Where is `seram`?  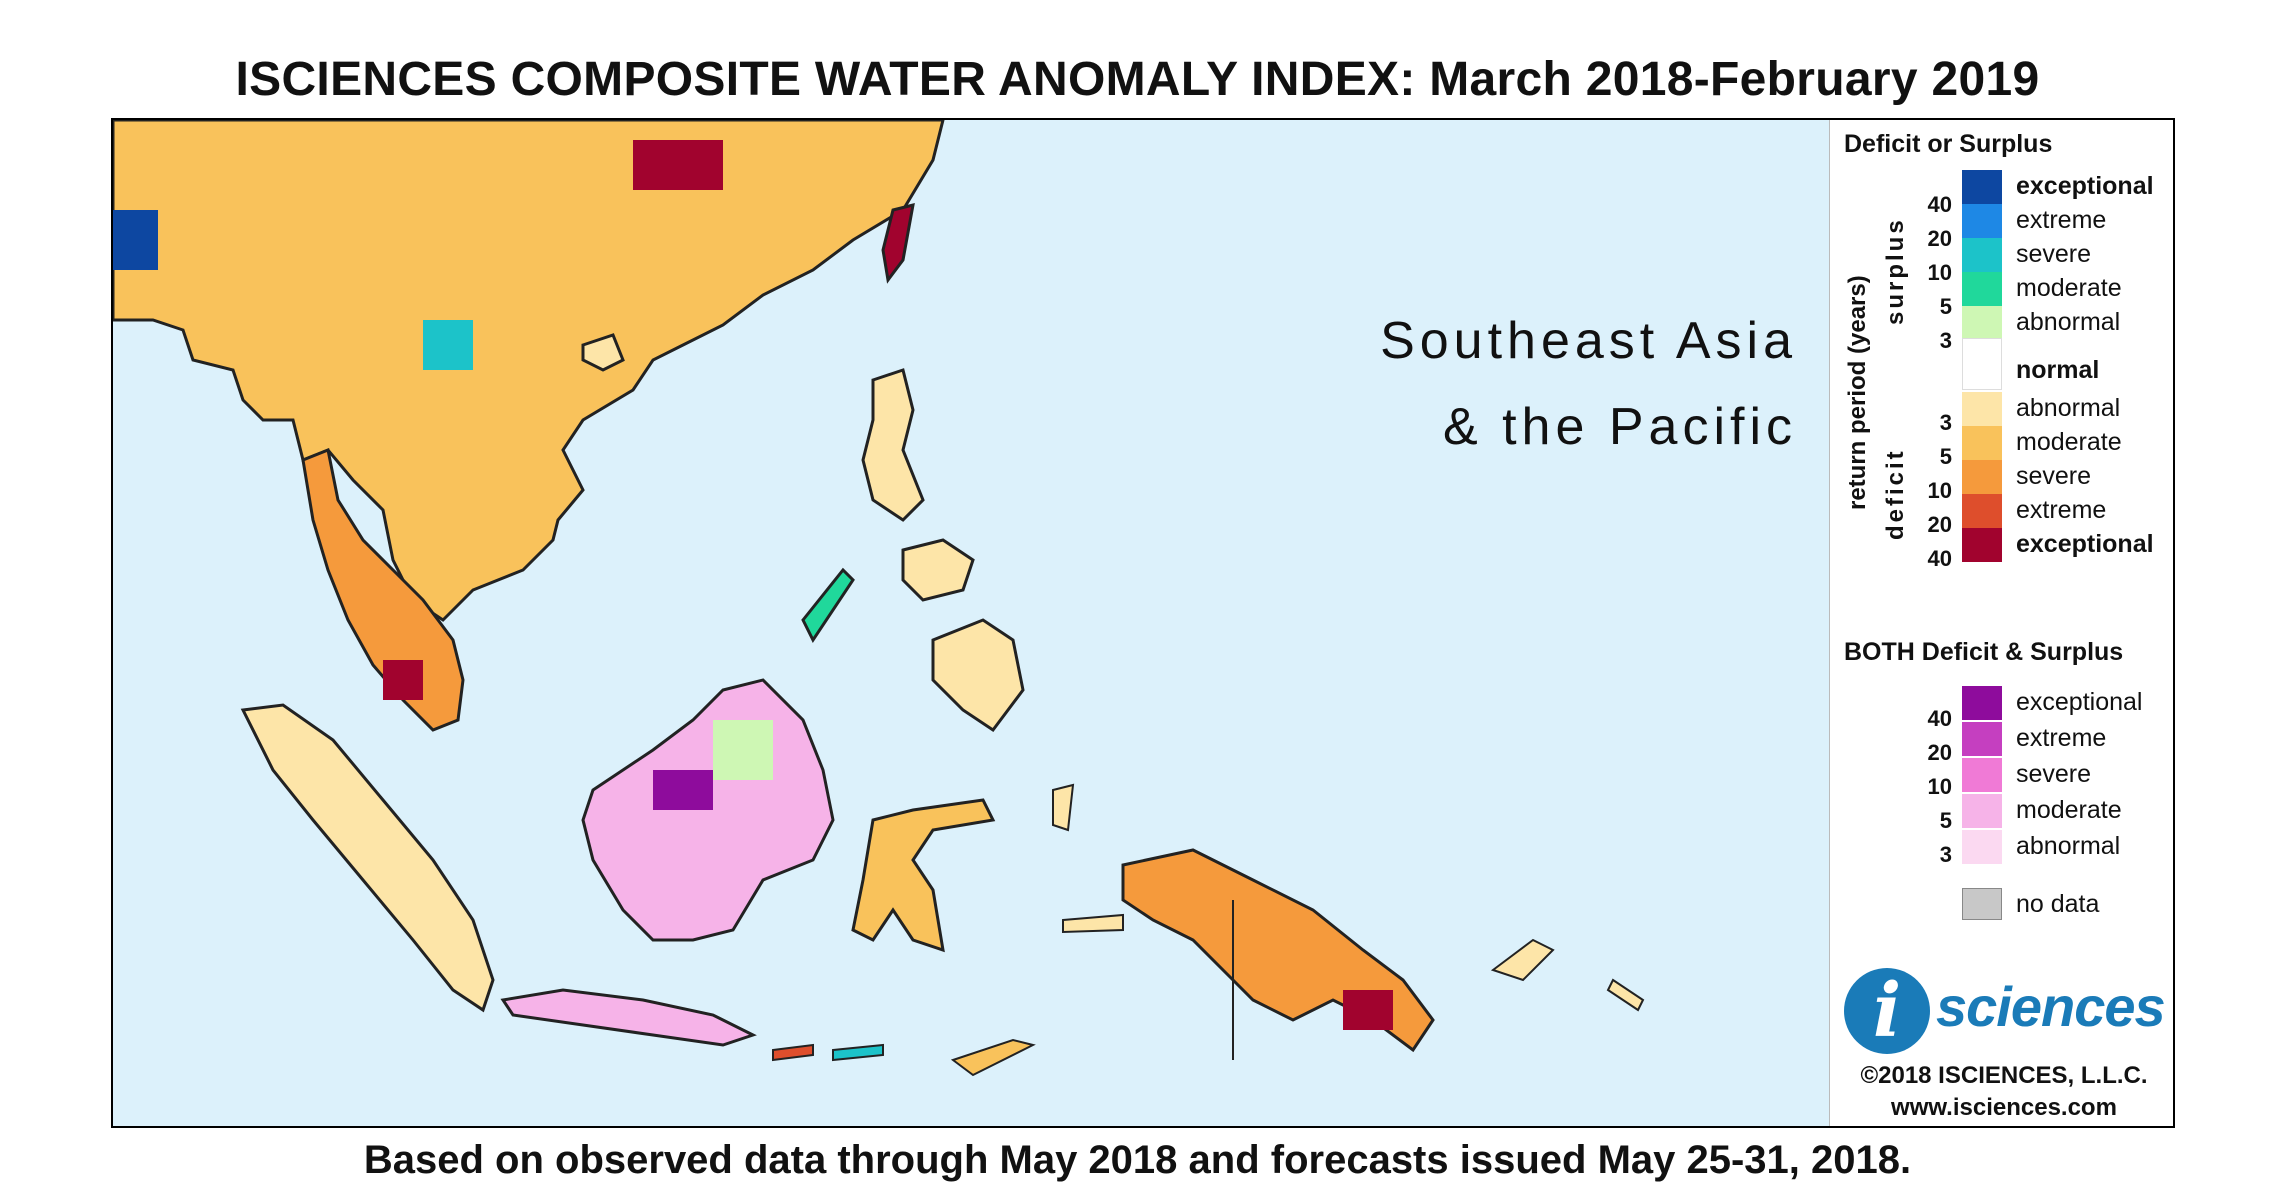 seram is located at coordinates (1093, 923).